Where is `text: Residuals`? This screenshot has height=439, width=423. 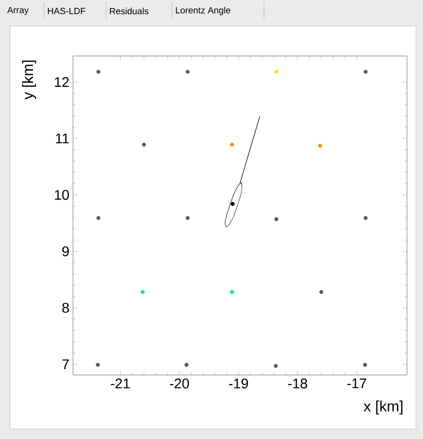
text: Residuals is located at coordinates (129, 11).